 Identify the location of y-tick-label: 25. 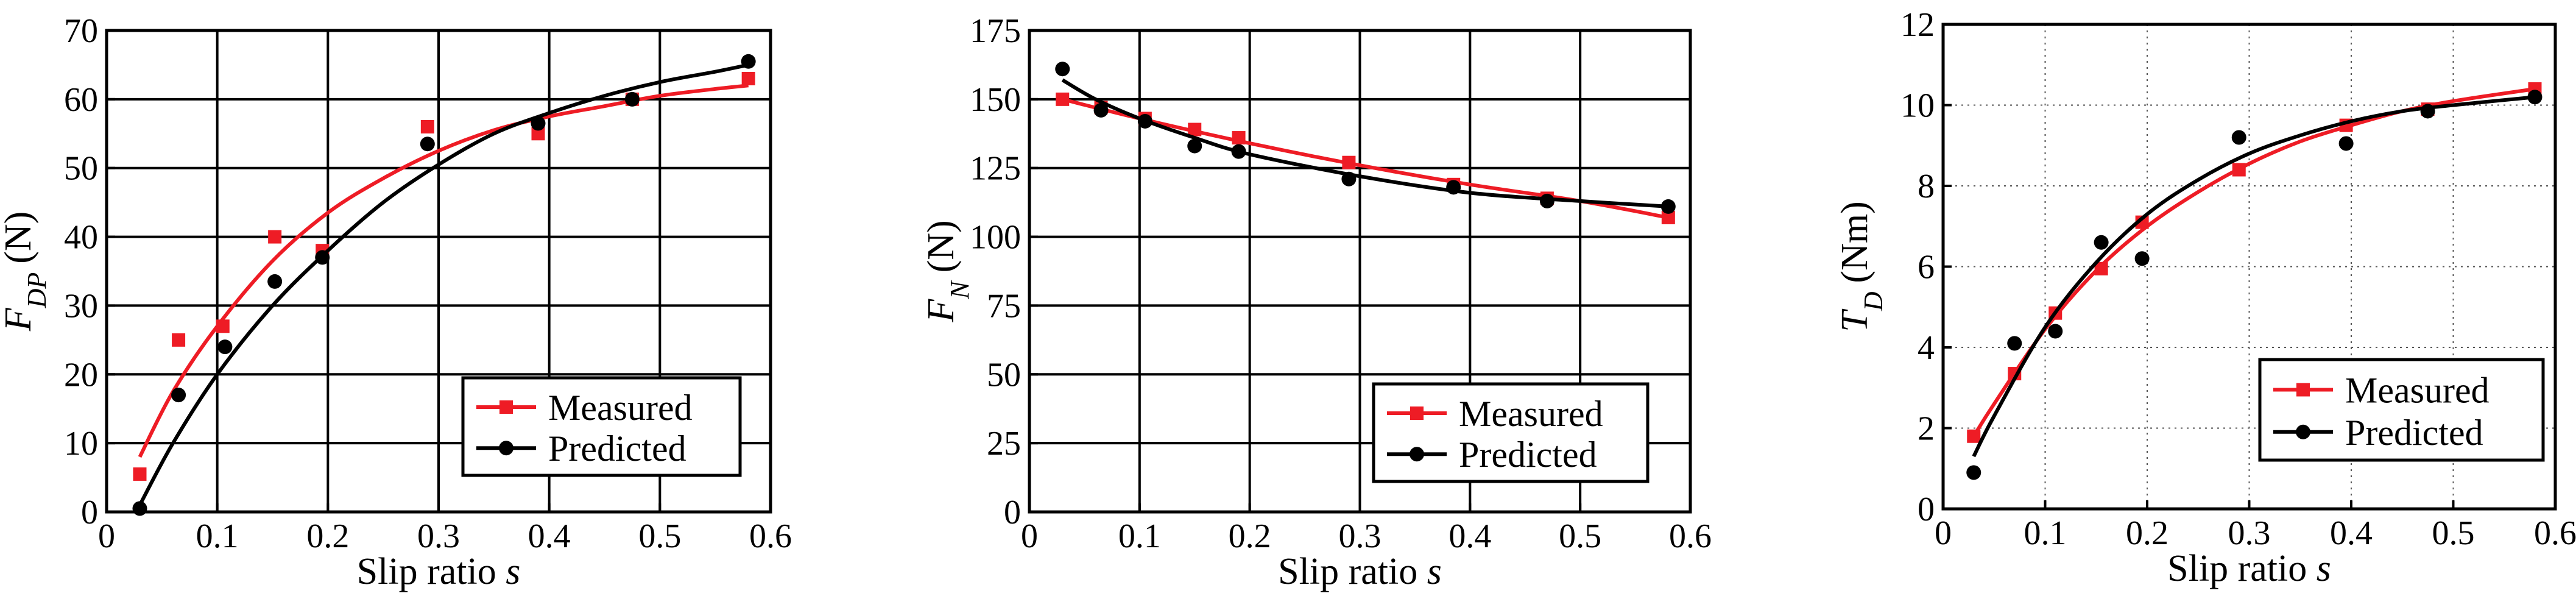
(1004, 444).